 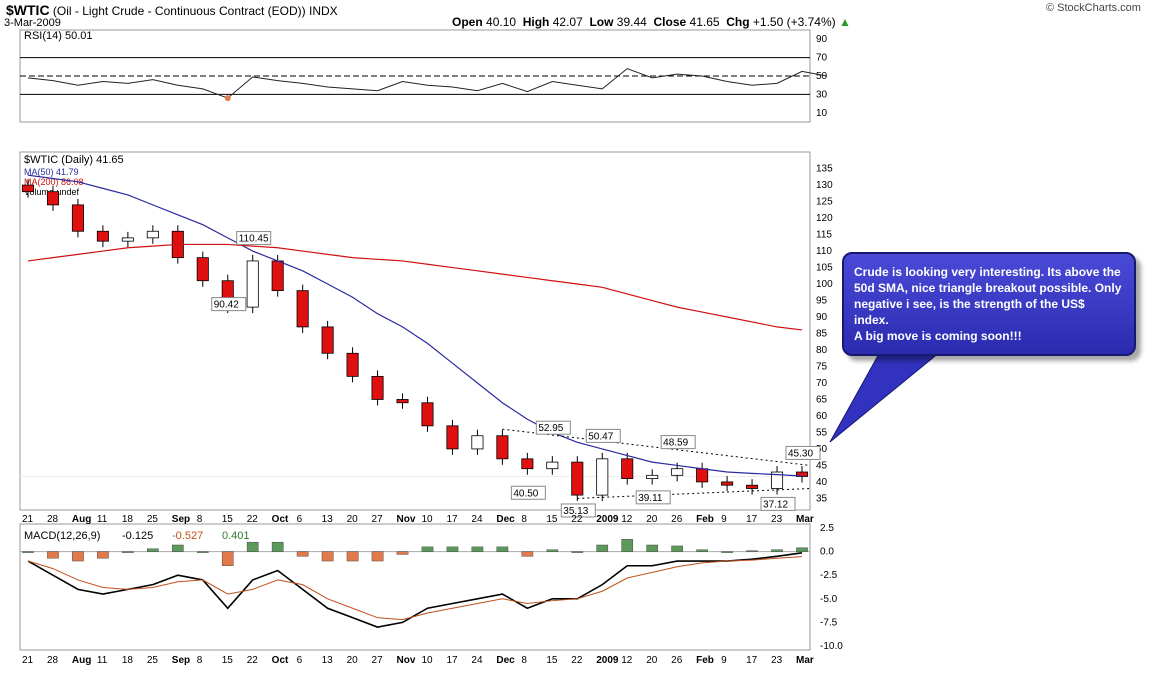 I want to click on callout-pointer, so click(x=885, y=397).